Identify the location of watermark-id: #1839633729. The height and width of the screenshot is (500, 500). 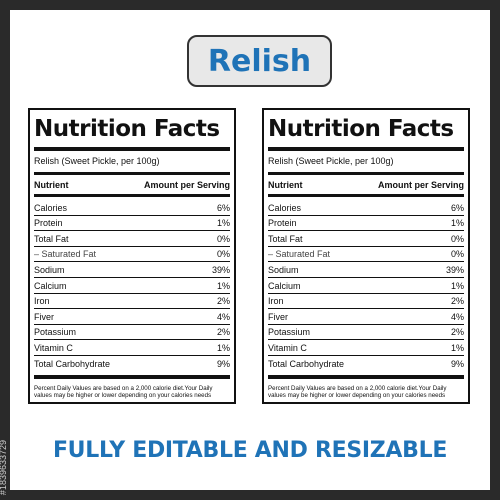
(4, 468).